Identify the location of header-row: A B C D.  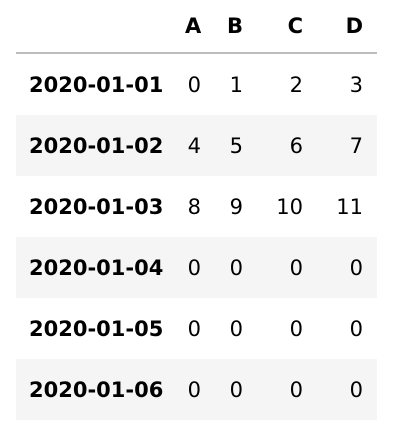
(196, 27).